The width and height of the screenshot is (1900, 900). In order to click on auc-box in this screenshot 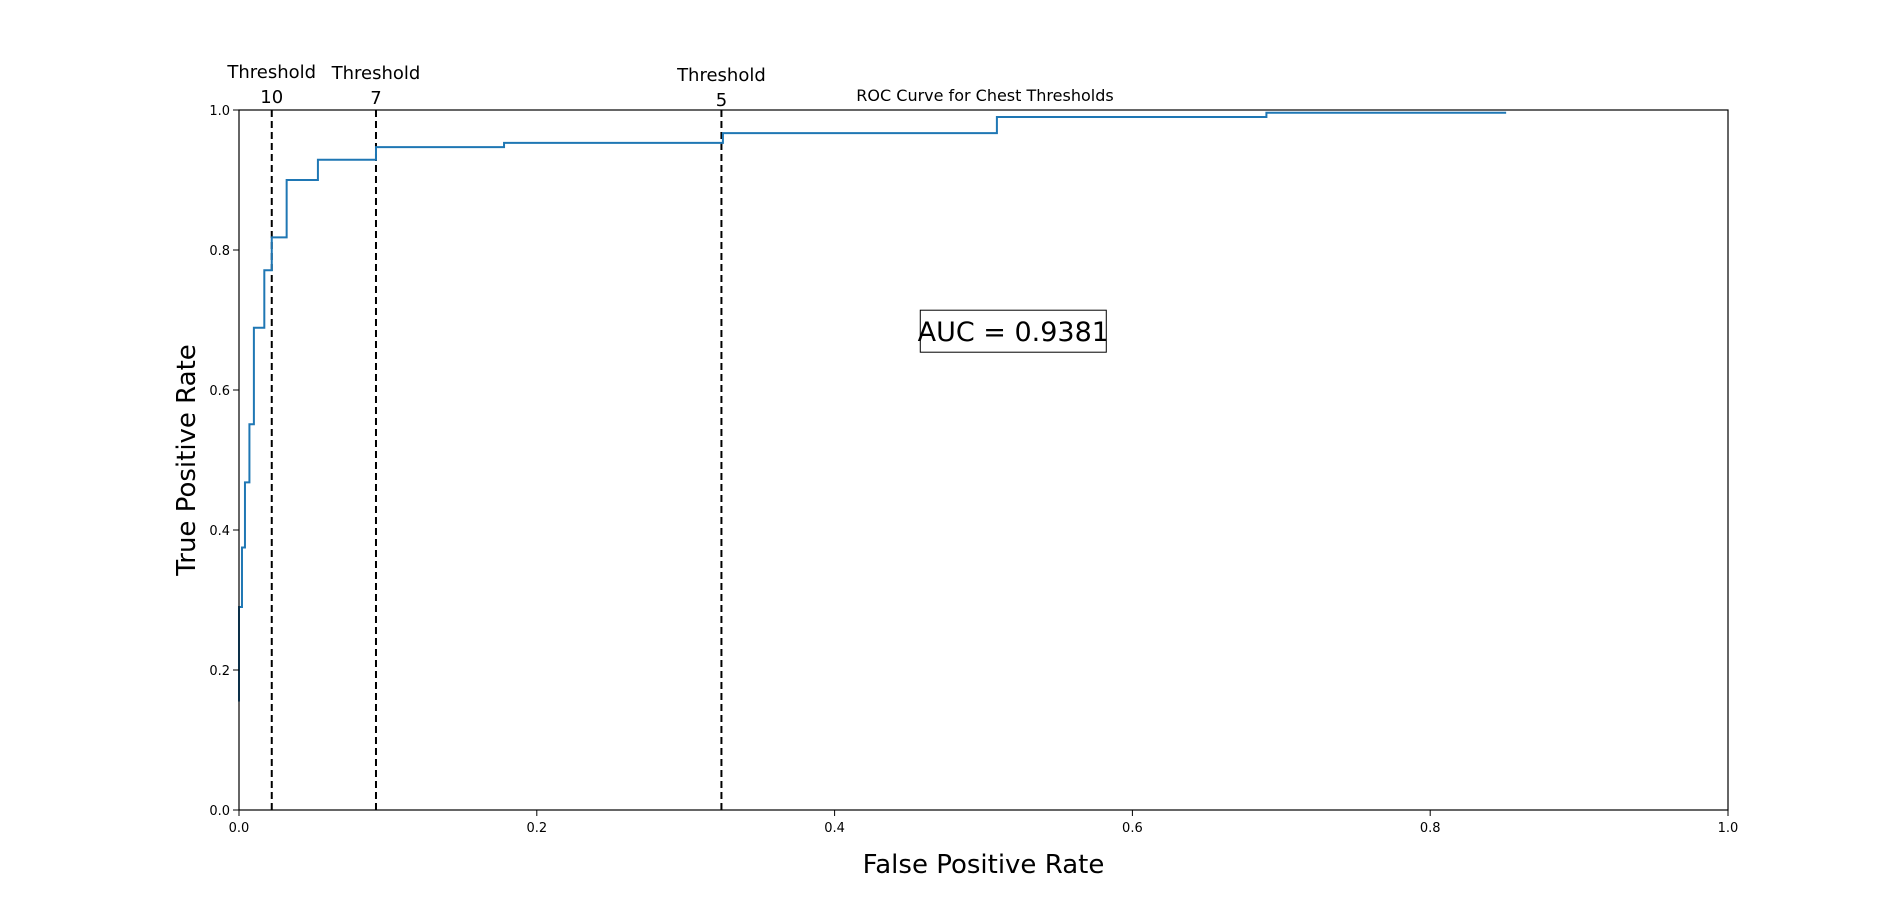, I will do `click(1013, 331)`.